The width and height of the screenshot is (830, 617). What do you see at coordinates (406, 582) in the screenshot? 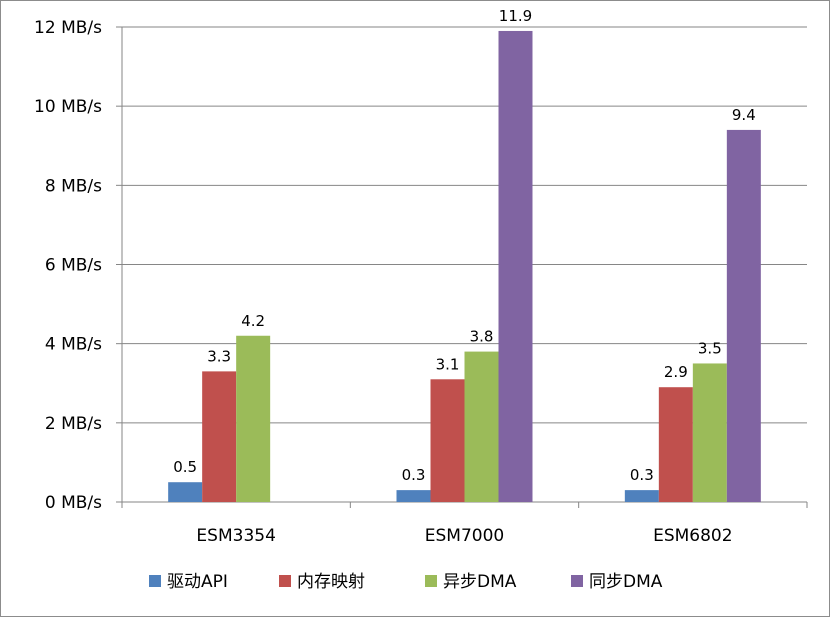
I see `legend: 驱动API 内存映射 异步DMA 同步DMA` at bounding box center [406, 582].